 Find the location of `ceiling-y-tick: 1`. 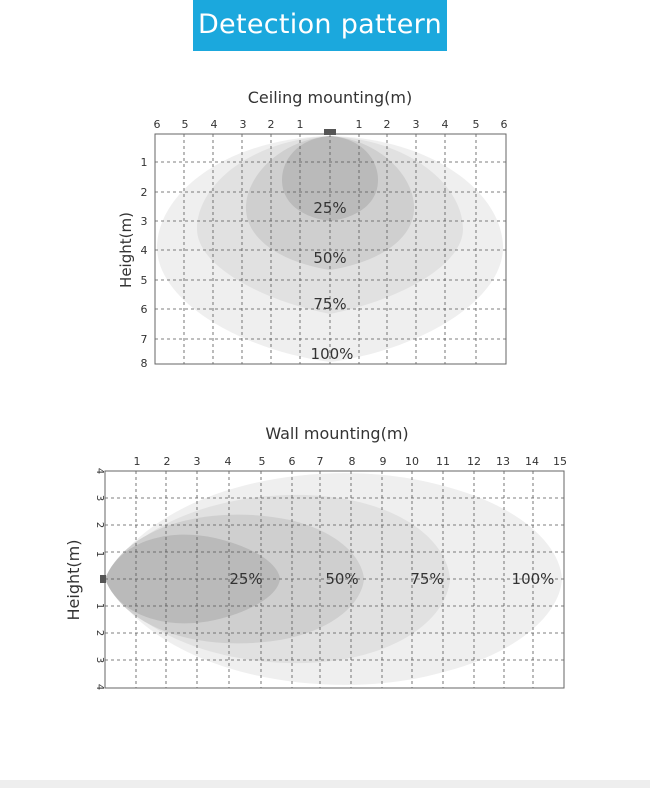

ceiling-y-tick: 1 is located at coordinates (144, 162).